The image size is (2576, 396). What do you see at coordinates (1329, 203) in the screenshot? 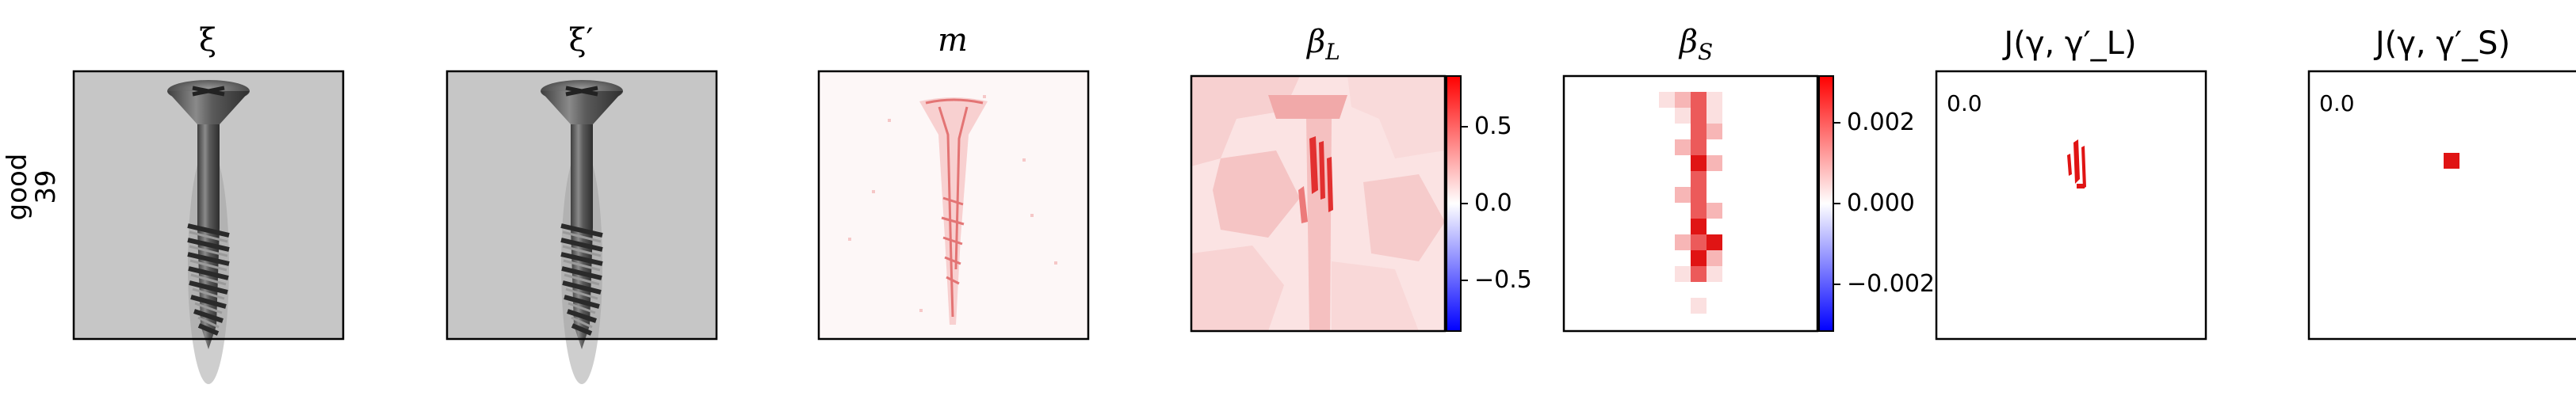
I see `panel-beta-l` at bounding box center [1329, 203].